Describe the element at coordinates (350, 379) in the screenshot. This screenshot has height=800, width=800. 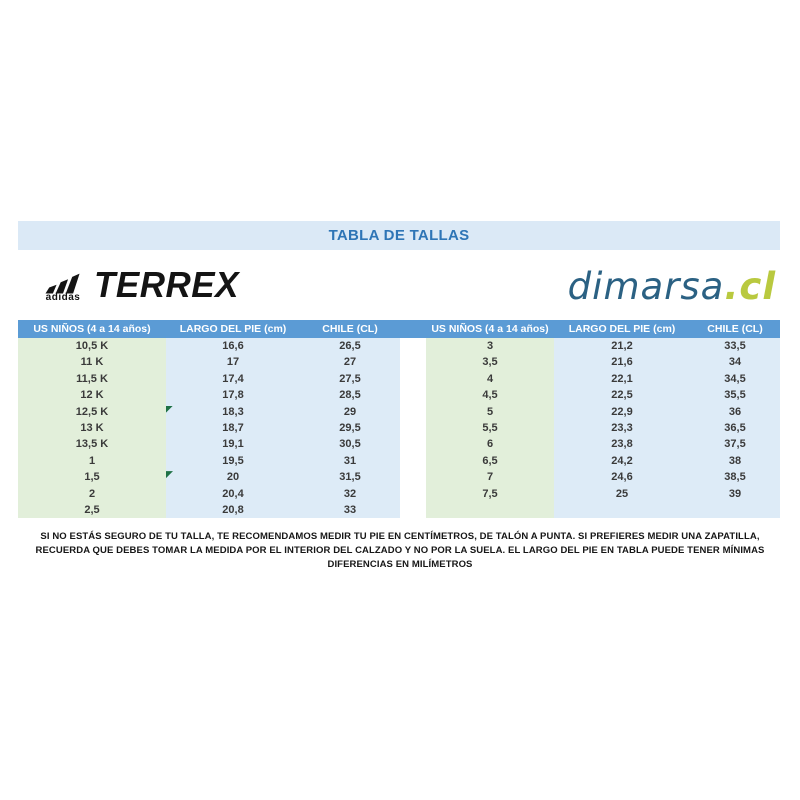
I see `size-cell: 27,5` at that location.